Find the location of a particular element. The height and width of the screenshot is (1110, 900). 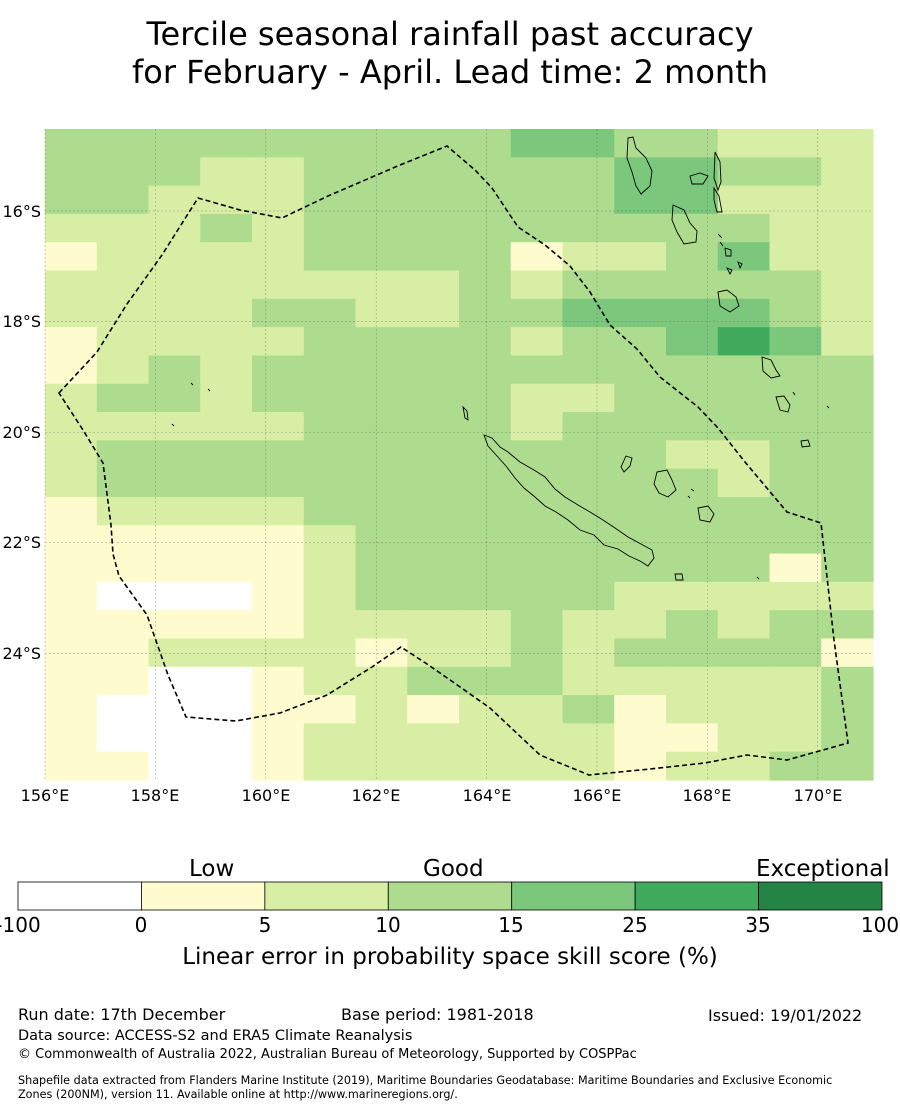

espiritu-santo is located at coordinates (639, 165).